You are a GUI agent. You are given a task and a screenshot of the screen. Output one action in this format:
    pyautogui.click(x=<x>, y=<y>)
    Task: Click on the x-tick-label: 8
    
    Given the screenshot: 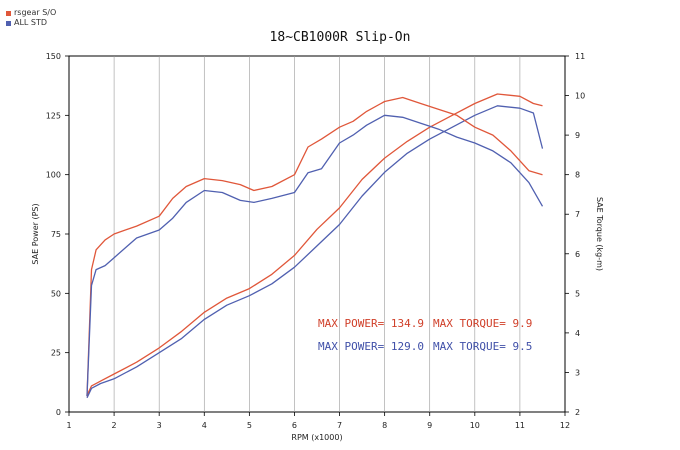 What is the action you would take?
    pyautogui.click(x=384, y=425)
    